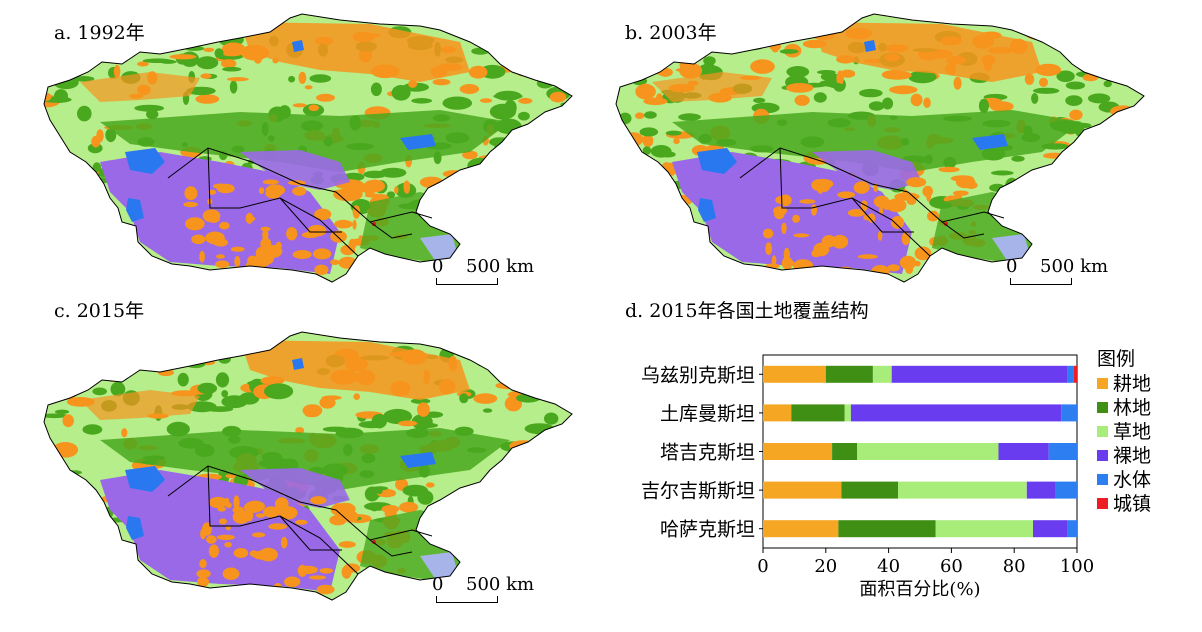 The width and height of the screenshot is (1202, 632). Describe the element at coordinates (1132, 480) in the screenshot. I see `legend-label: 水体` at that location.